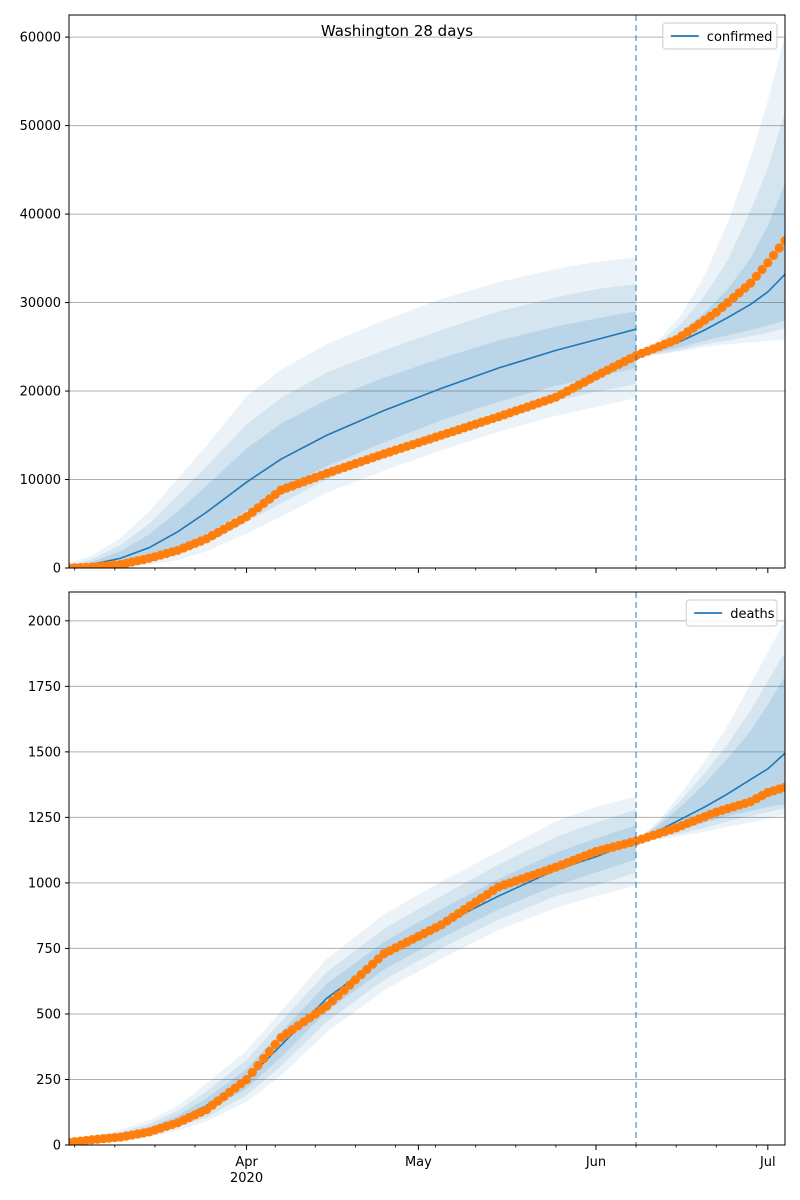 The width and height of the screenshot is (800, 1200). I want to click on y-tick-label: 500, so click(48, 1014).